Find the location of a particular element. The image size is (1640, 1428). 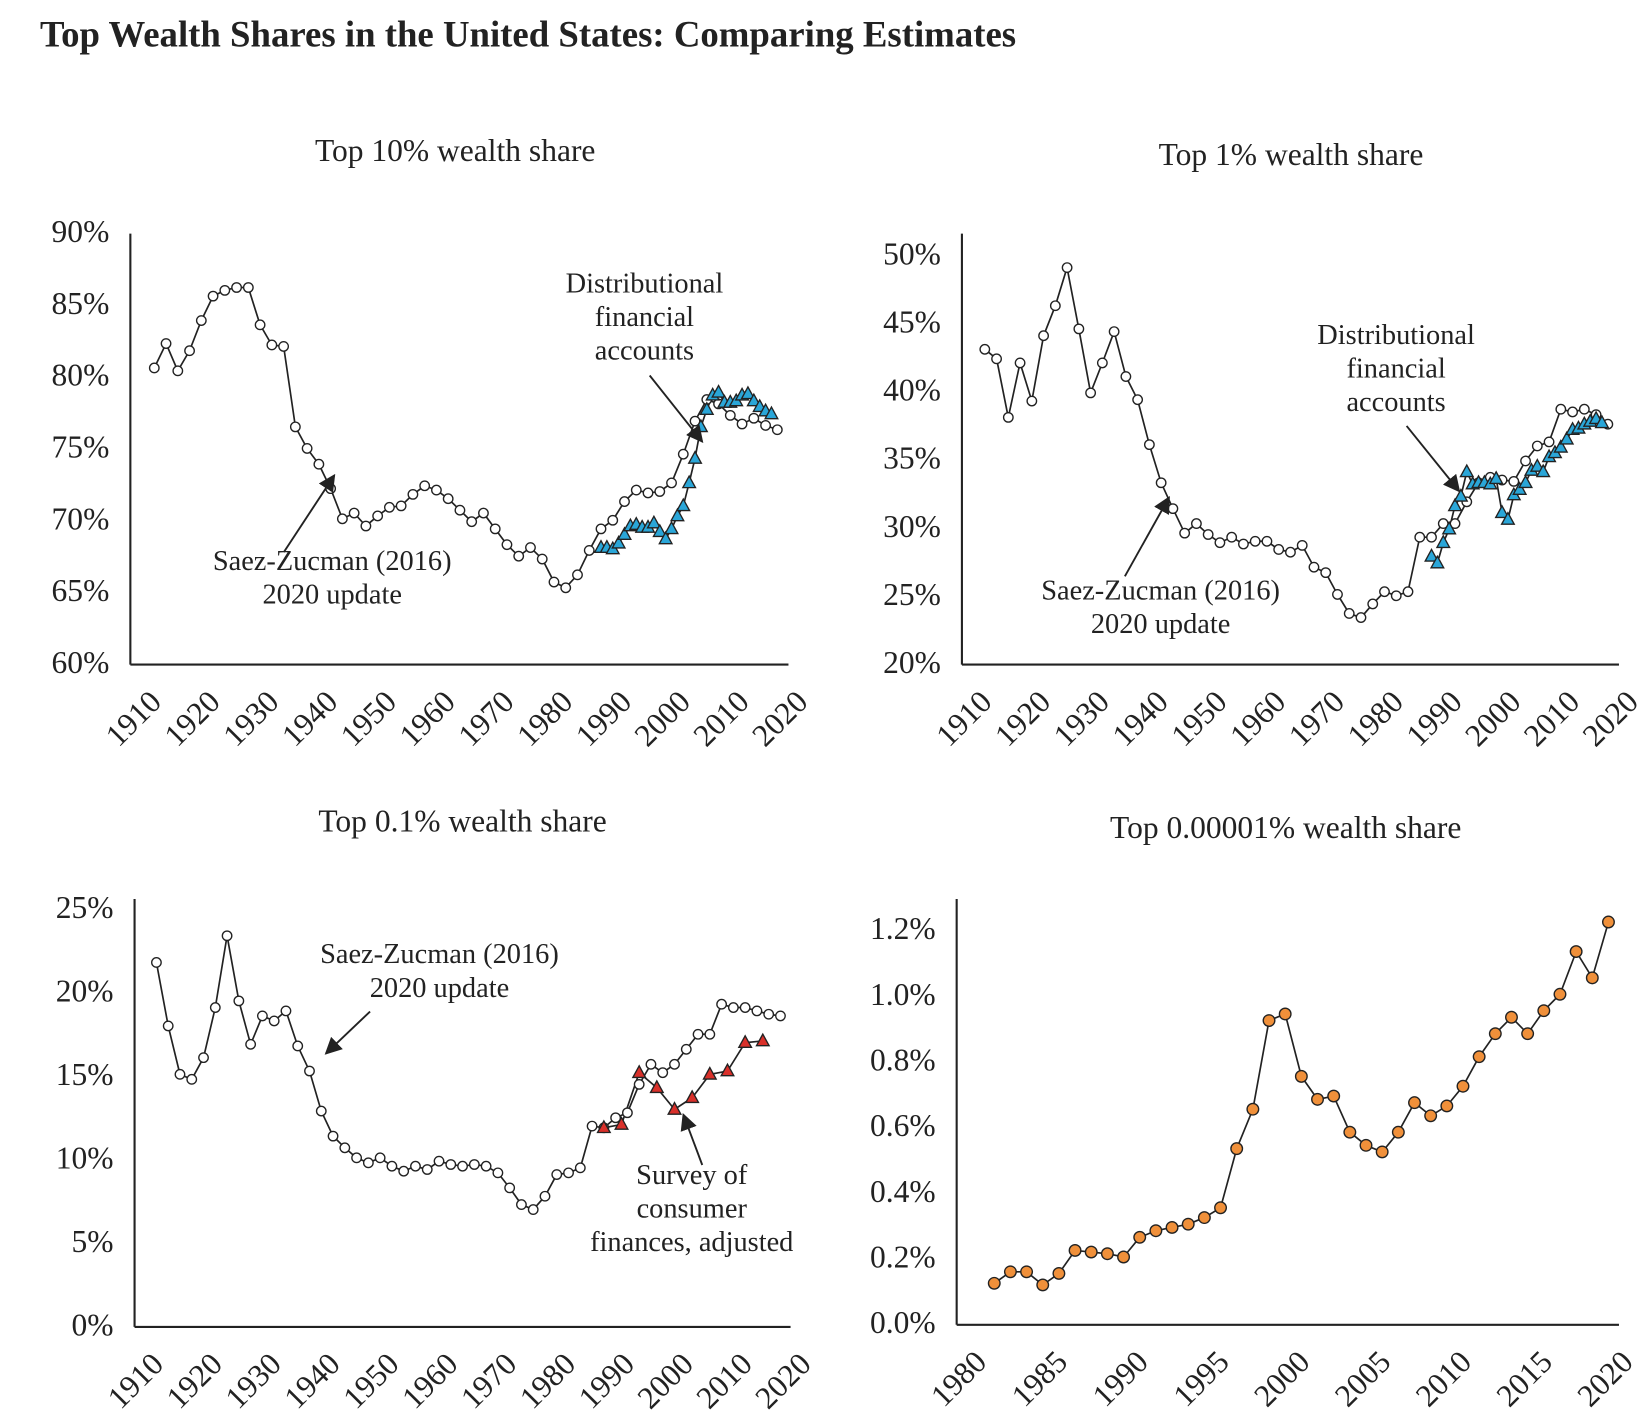

x-tick-label: 2020 is located at coordinates (779, 718).